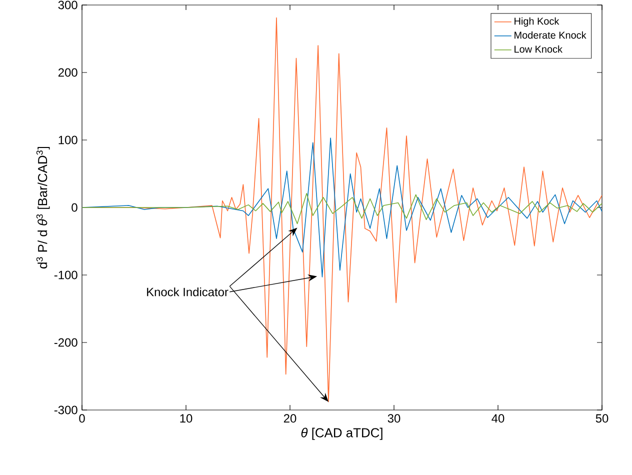 Image resolution: width=632 pixels, height=475 pixels. I want to click on y-tick-label: 200, so click(68, 72).